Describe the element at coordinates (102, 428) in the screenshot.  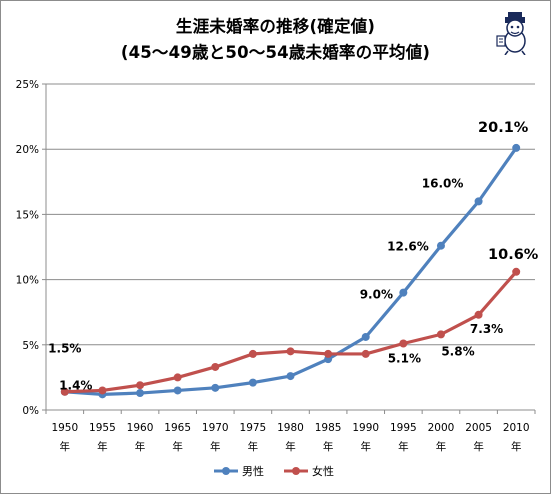
I see `x-tick-label: 1955` at that location.